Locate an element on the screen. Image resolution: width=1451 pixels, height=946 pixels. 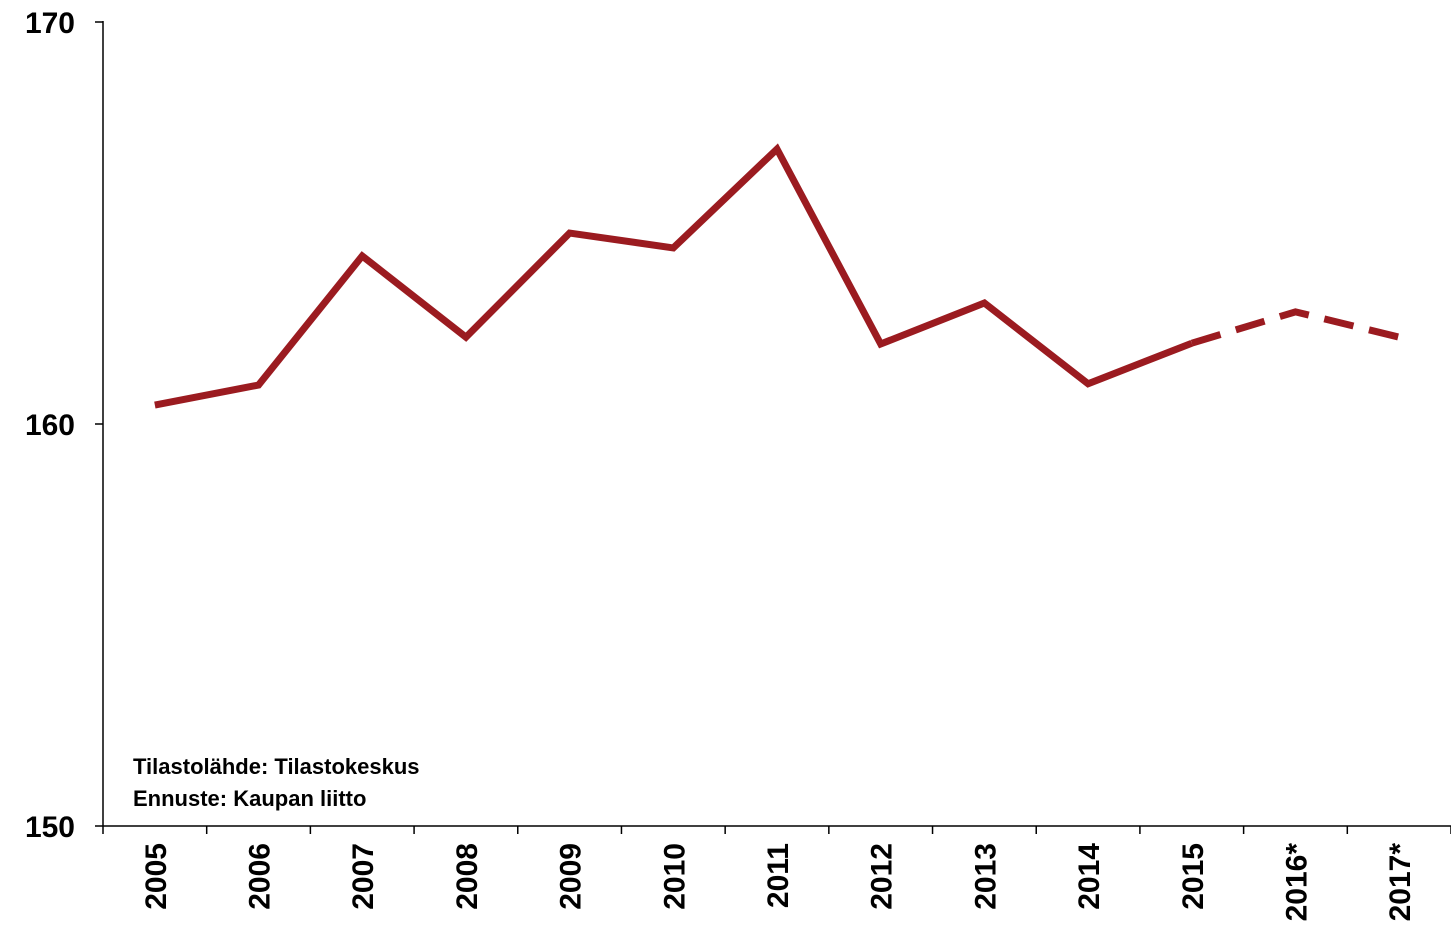
x-tick-label: 2014 is located at coordinates (1089, 876).